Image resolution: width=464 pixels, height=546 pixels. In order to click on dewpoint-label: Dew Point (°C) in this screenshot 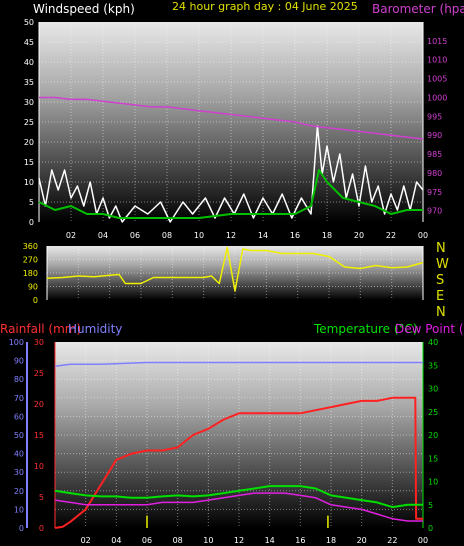, I will do `click(429, 329)`.